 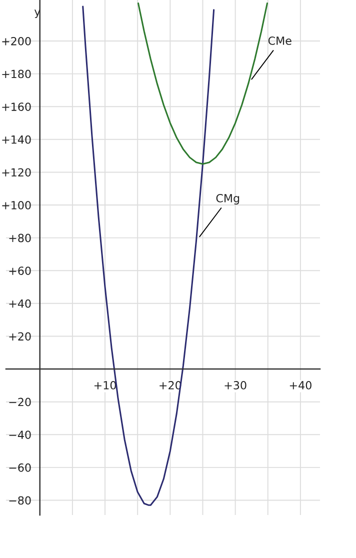 What do you see at coordinates (20, 467) in the screenshot?
I see `y-tick-label: −60` at bounding box center [20, 467].